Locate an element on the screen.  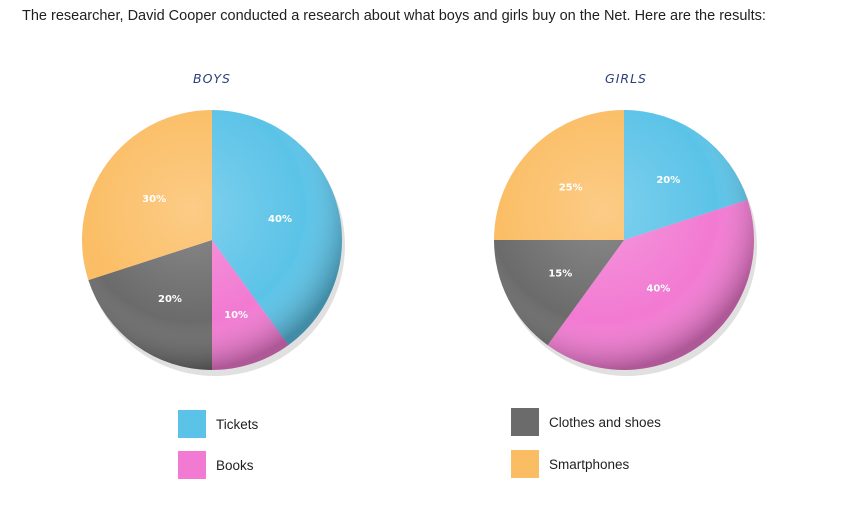
legend-swatch-tickets is located at coordinates (192, 424).